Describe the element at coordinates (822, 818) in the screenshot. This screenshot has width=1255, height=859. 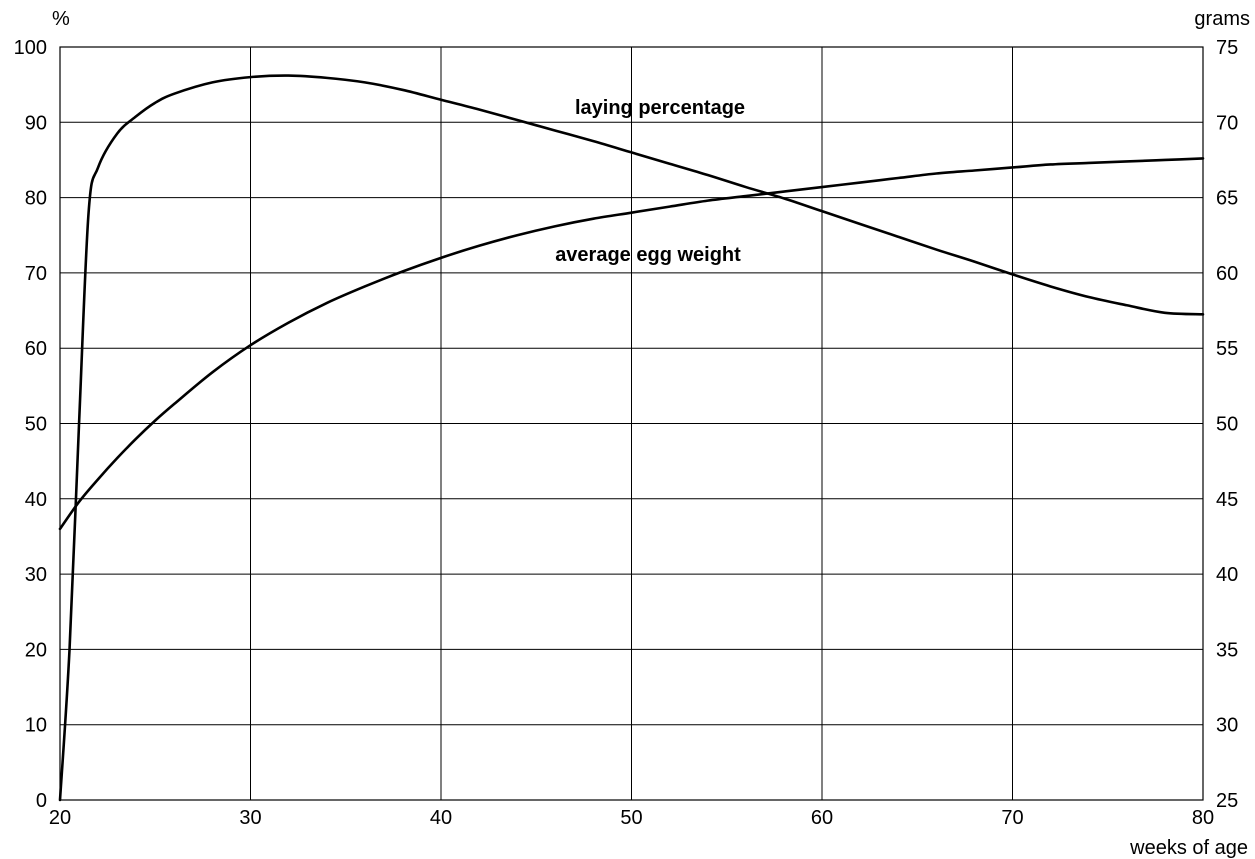
I see `x-tick-label: 60` at that location.